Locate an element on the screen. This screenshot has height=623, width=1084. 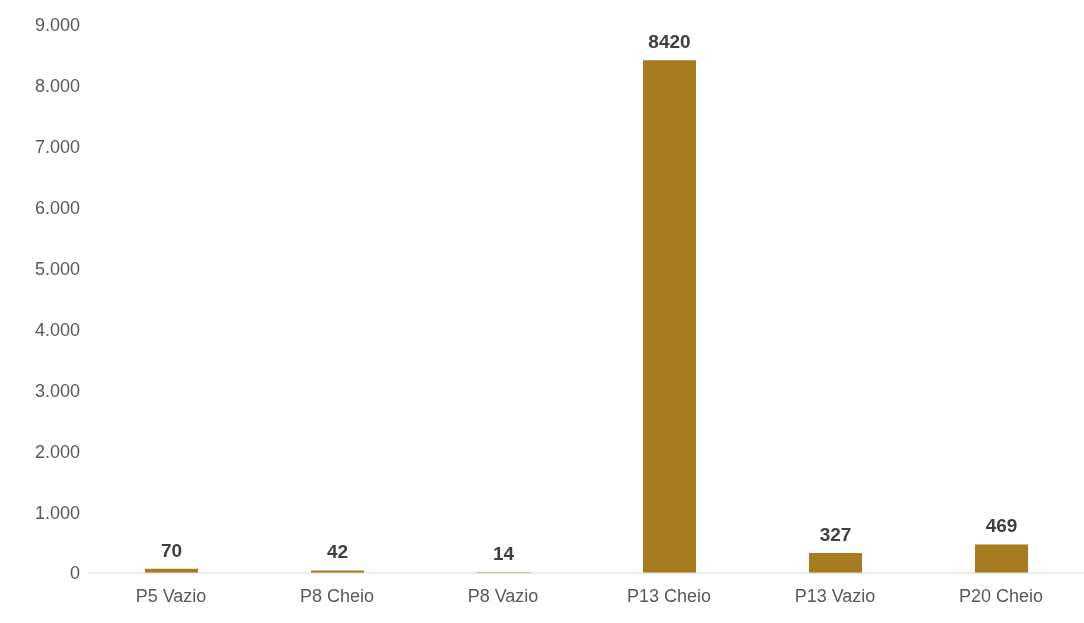
x-tick-label: P8 Vazio is located at coordinates (503, 595).